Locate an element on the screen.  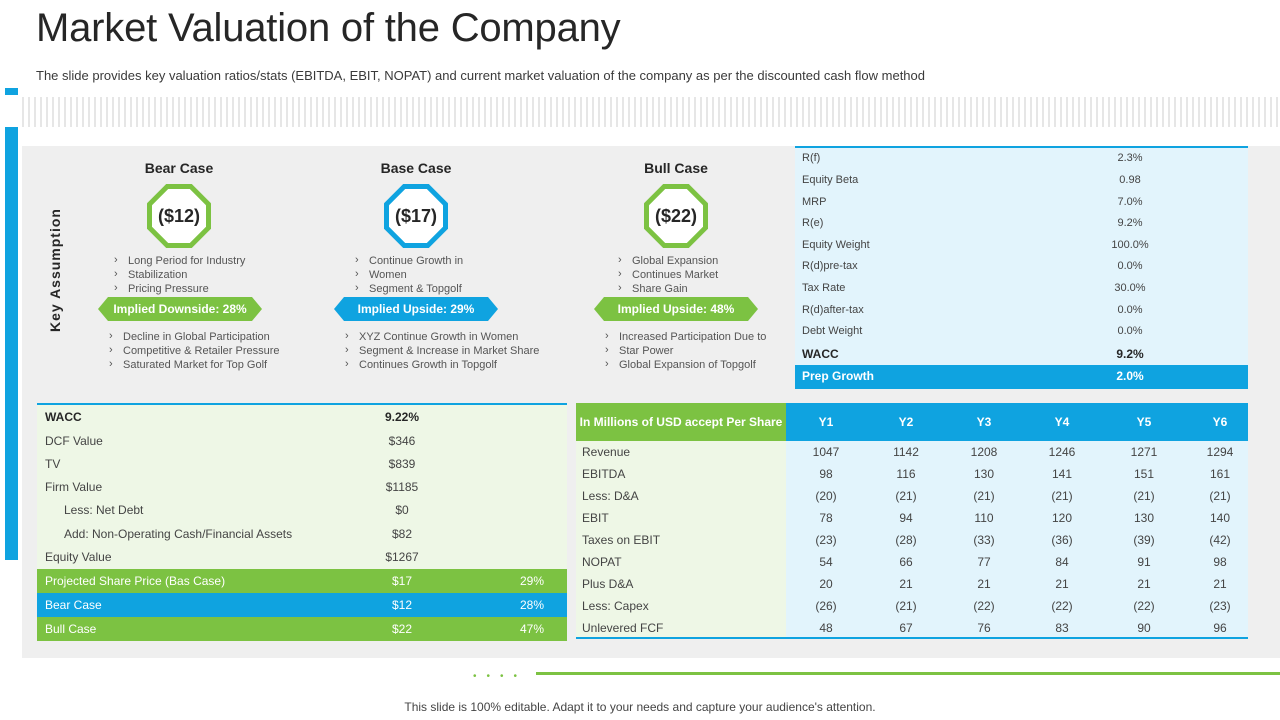
list-item: Pricing Pressure is located at coordinates (209, 288).